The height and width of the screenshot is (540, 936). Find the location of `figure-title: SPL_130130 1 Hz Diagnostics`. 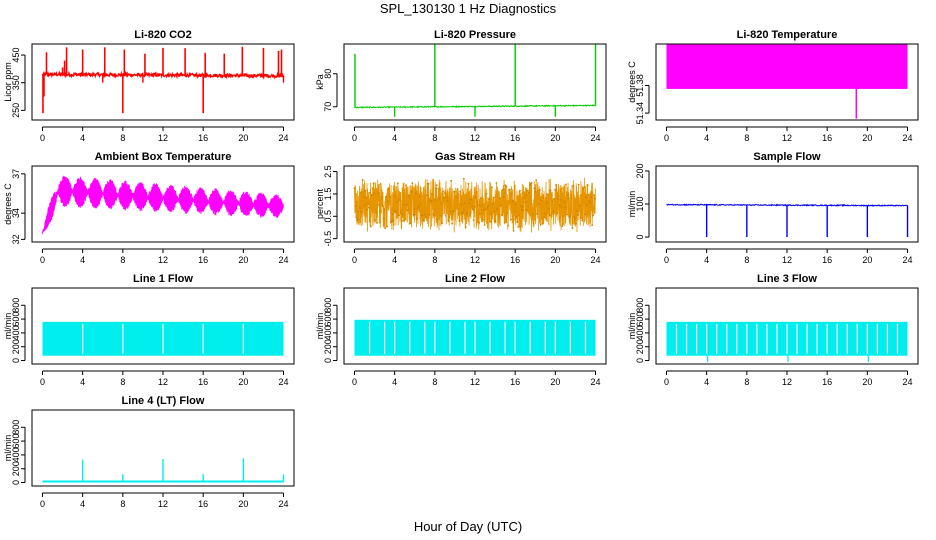

figure-title: SPL_130130 1 Hz Diagnostics is located at coordinates (468, 8).